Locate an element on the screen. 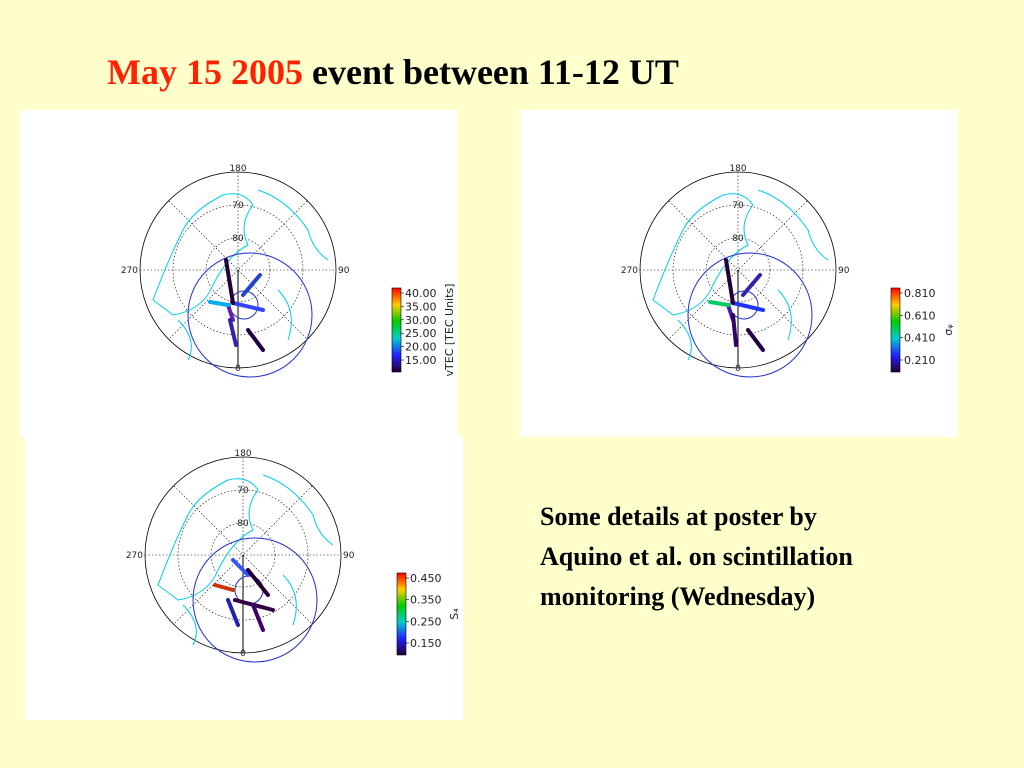 This screenshot has width=1024, height=768. colorbar-tick-label: 15.00 is located at coordinates (421, 360).